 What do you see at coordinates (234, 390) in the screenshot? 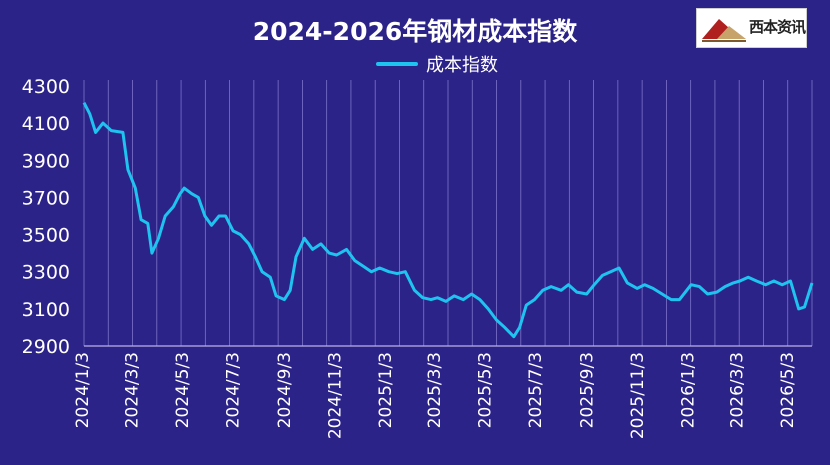
I see `x-tick-label: 2024/7/3` at bounding box center [234, 390].